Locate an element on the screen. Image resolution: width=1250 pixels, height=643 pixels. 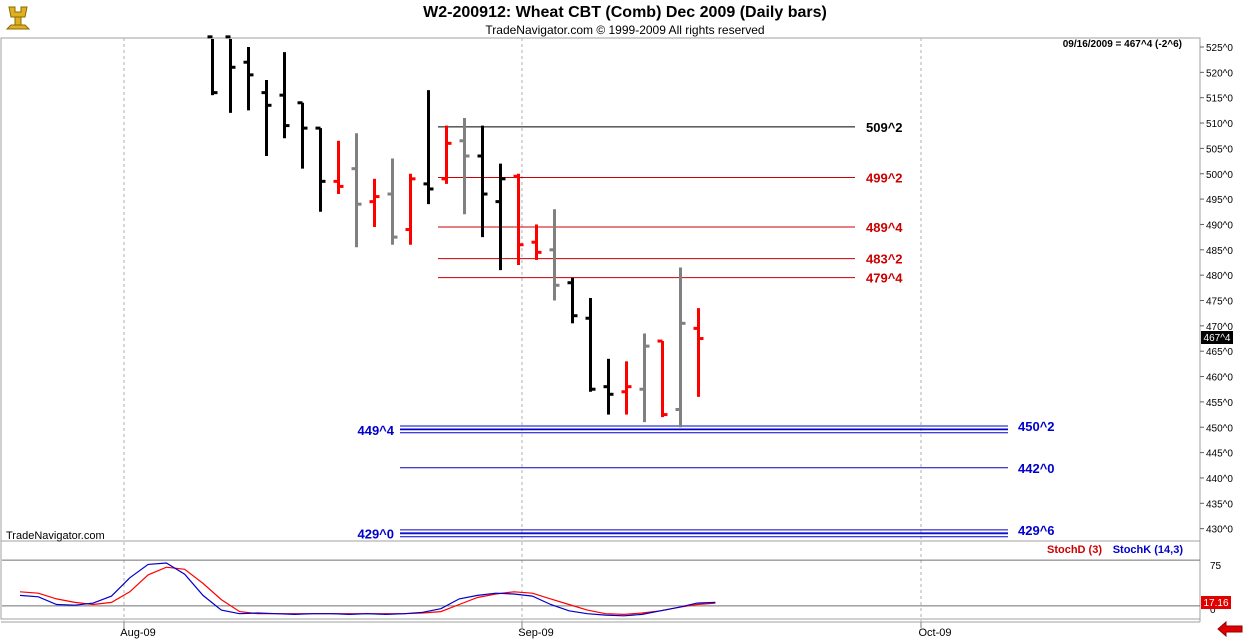
y-tick-label: 475^0 is located at coordinates (1219, 302).